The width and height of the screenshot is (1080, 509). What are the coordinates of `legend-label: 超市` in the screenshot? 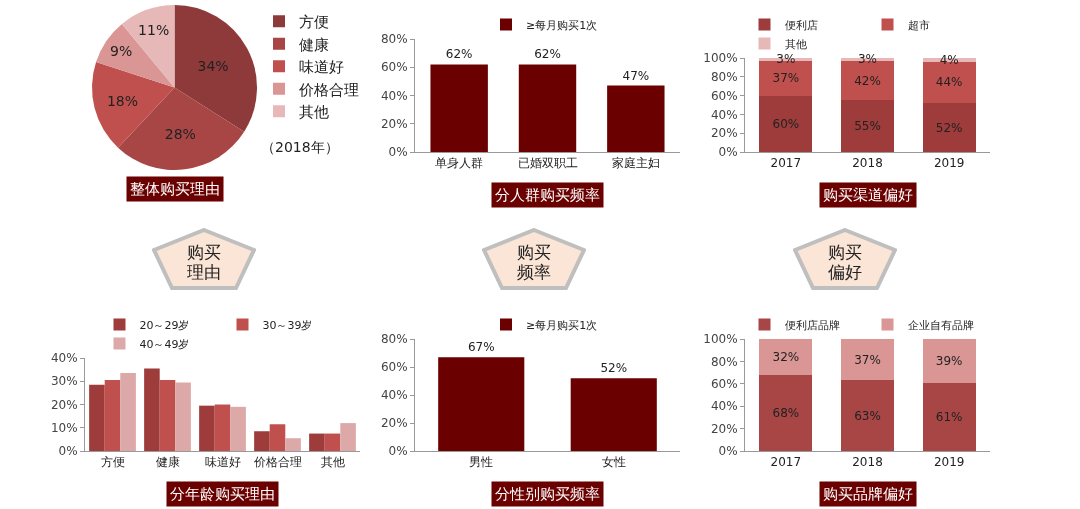 It's located at (918, 25).